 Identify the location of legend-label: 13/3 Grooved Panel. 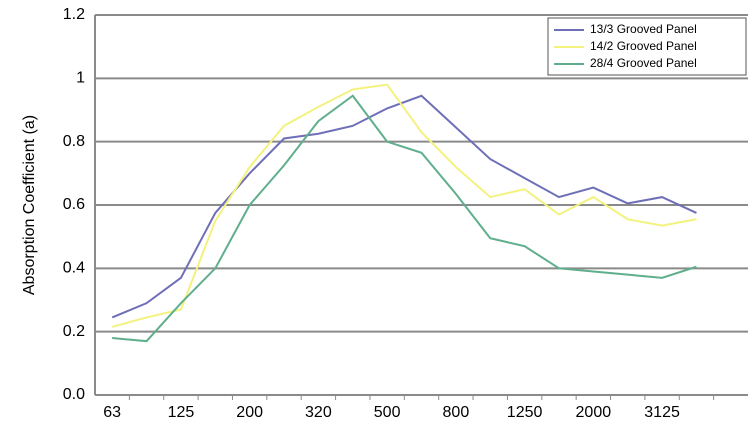
(643, 29).